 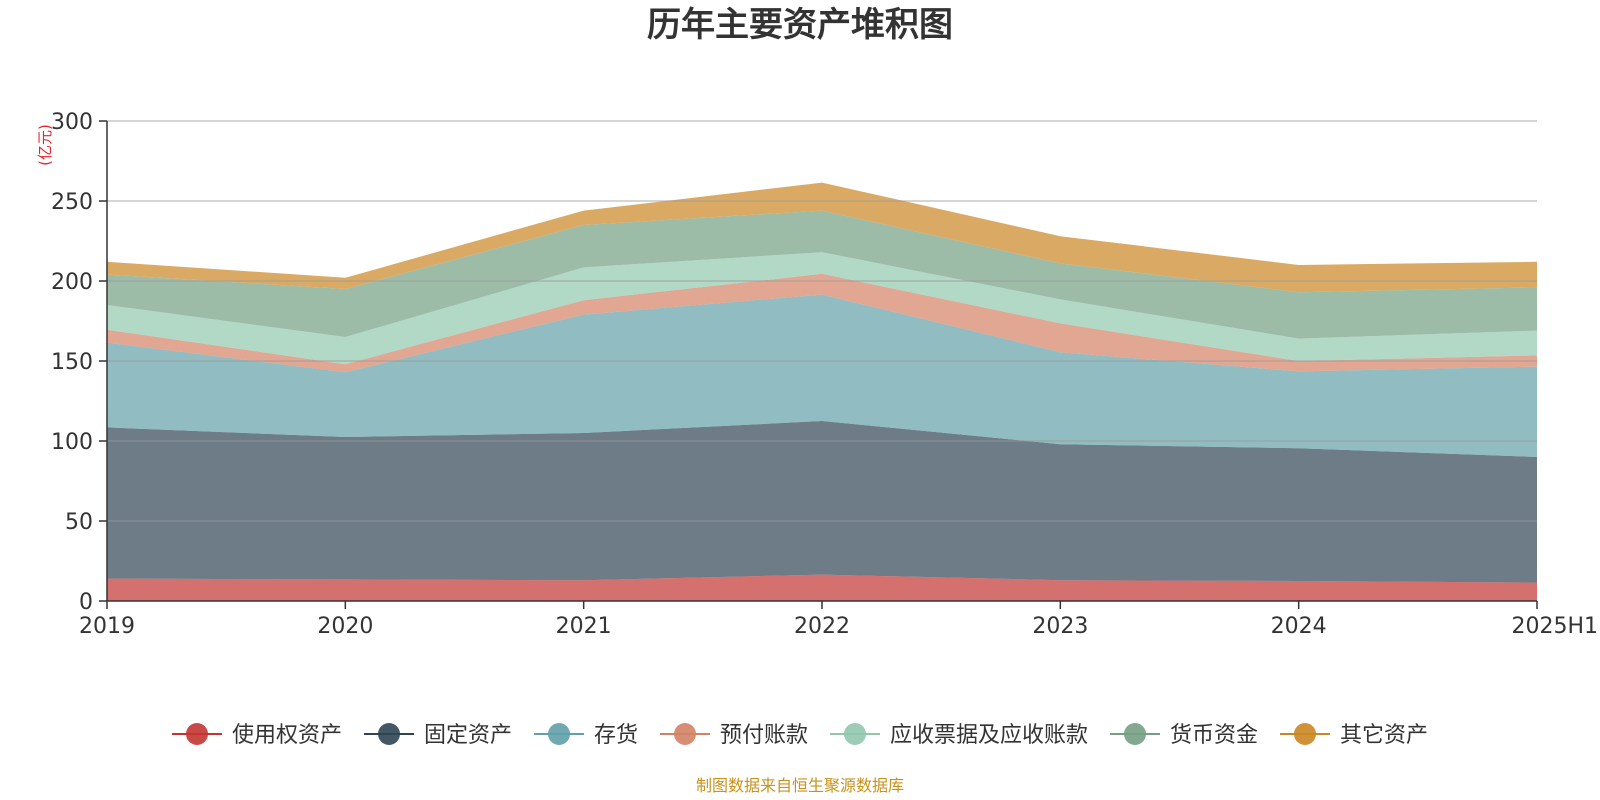 I want to click on x-tick-label: 2025H1, so click(x=1554, y=626).